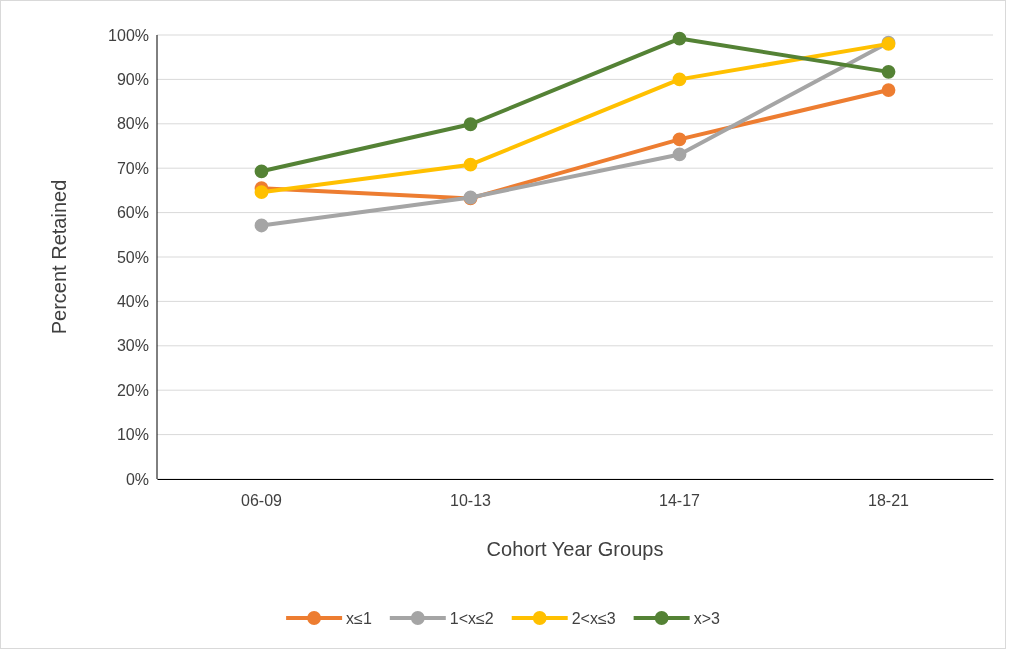  What do you see at coordinates (680, 501) in the screenshot?
I see `x-tick-label: 14-17` at bounding box center [680, 501].